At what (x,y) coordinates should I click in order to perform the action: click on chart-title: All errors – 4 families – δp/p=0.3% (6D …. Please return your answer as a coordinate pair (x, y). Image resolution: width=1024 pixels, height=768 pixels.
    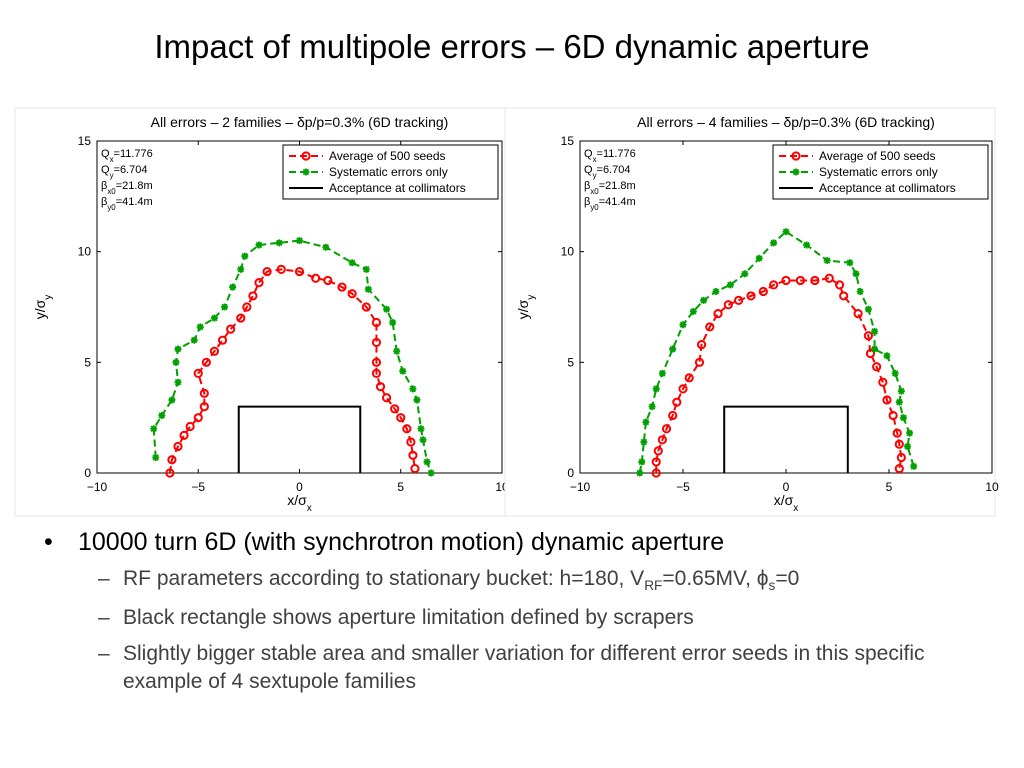
    Looking at the image, I should click on (786, 122).